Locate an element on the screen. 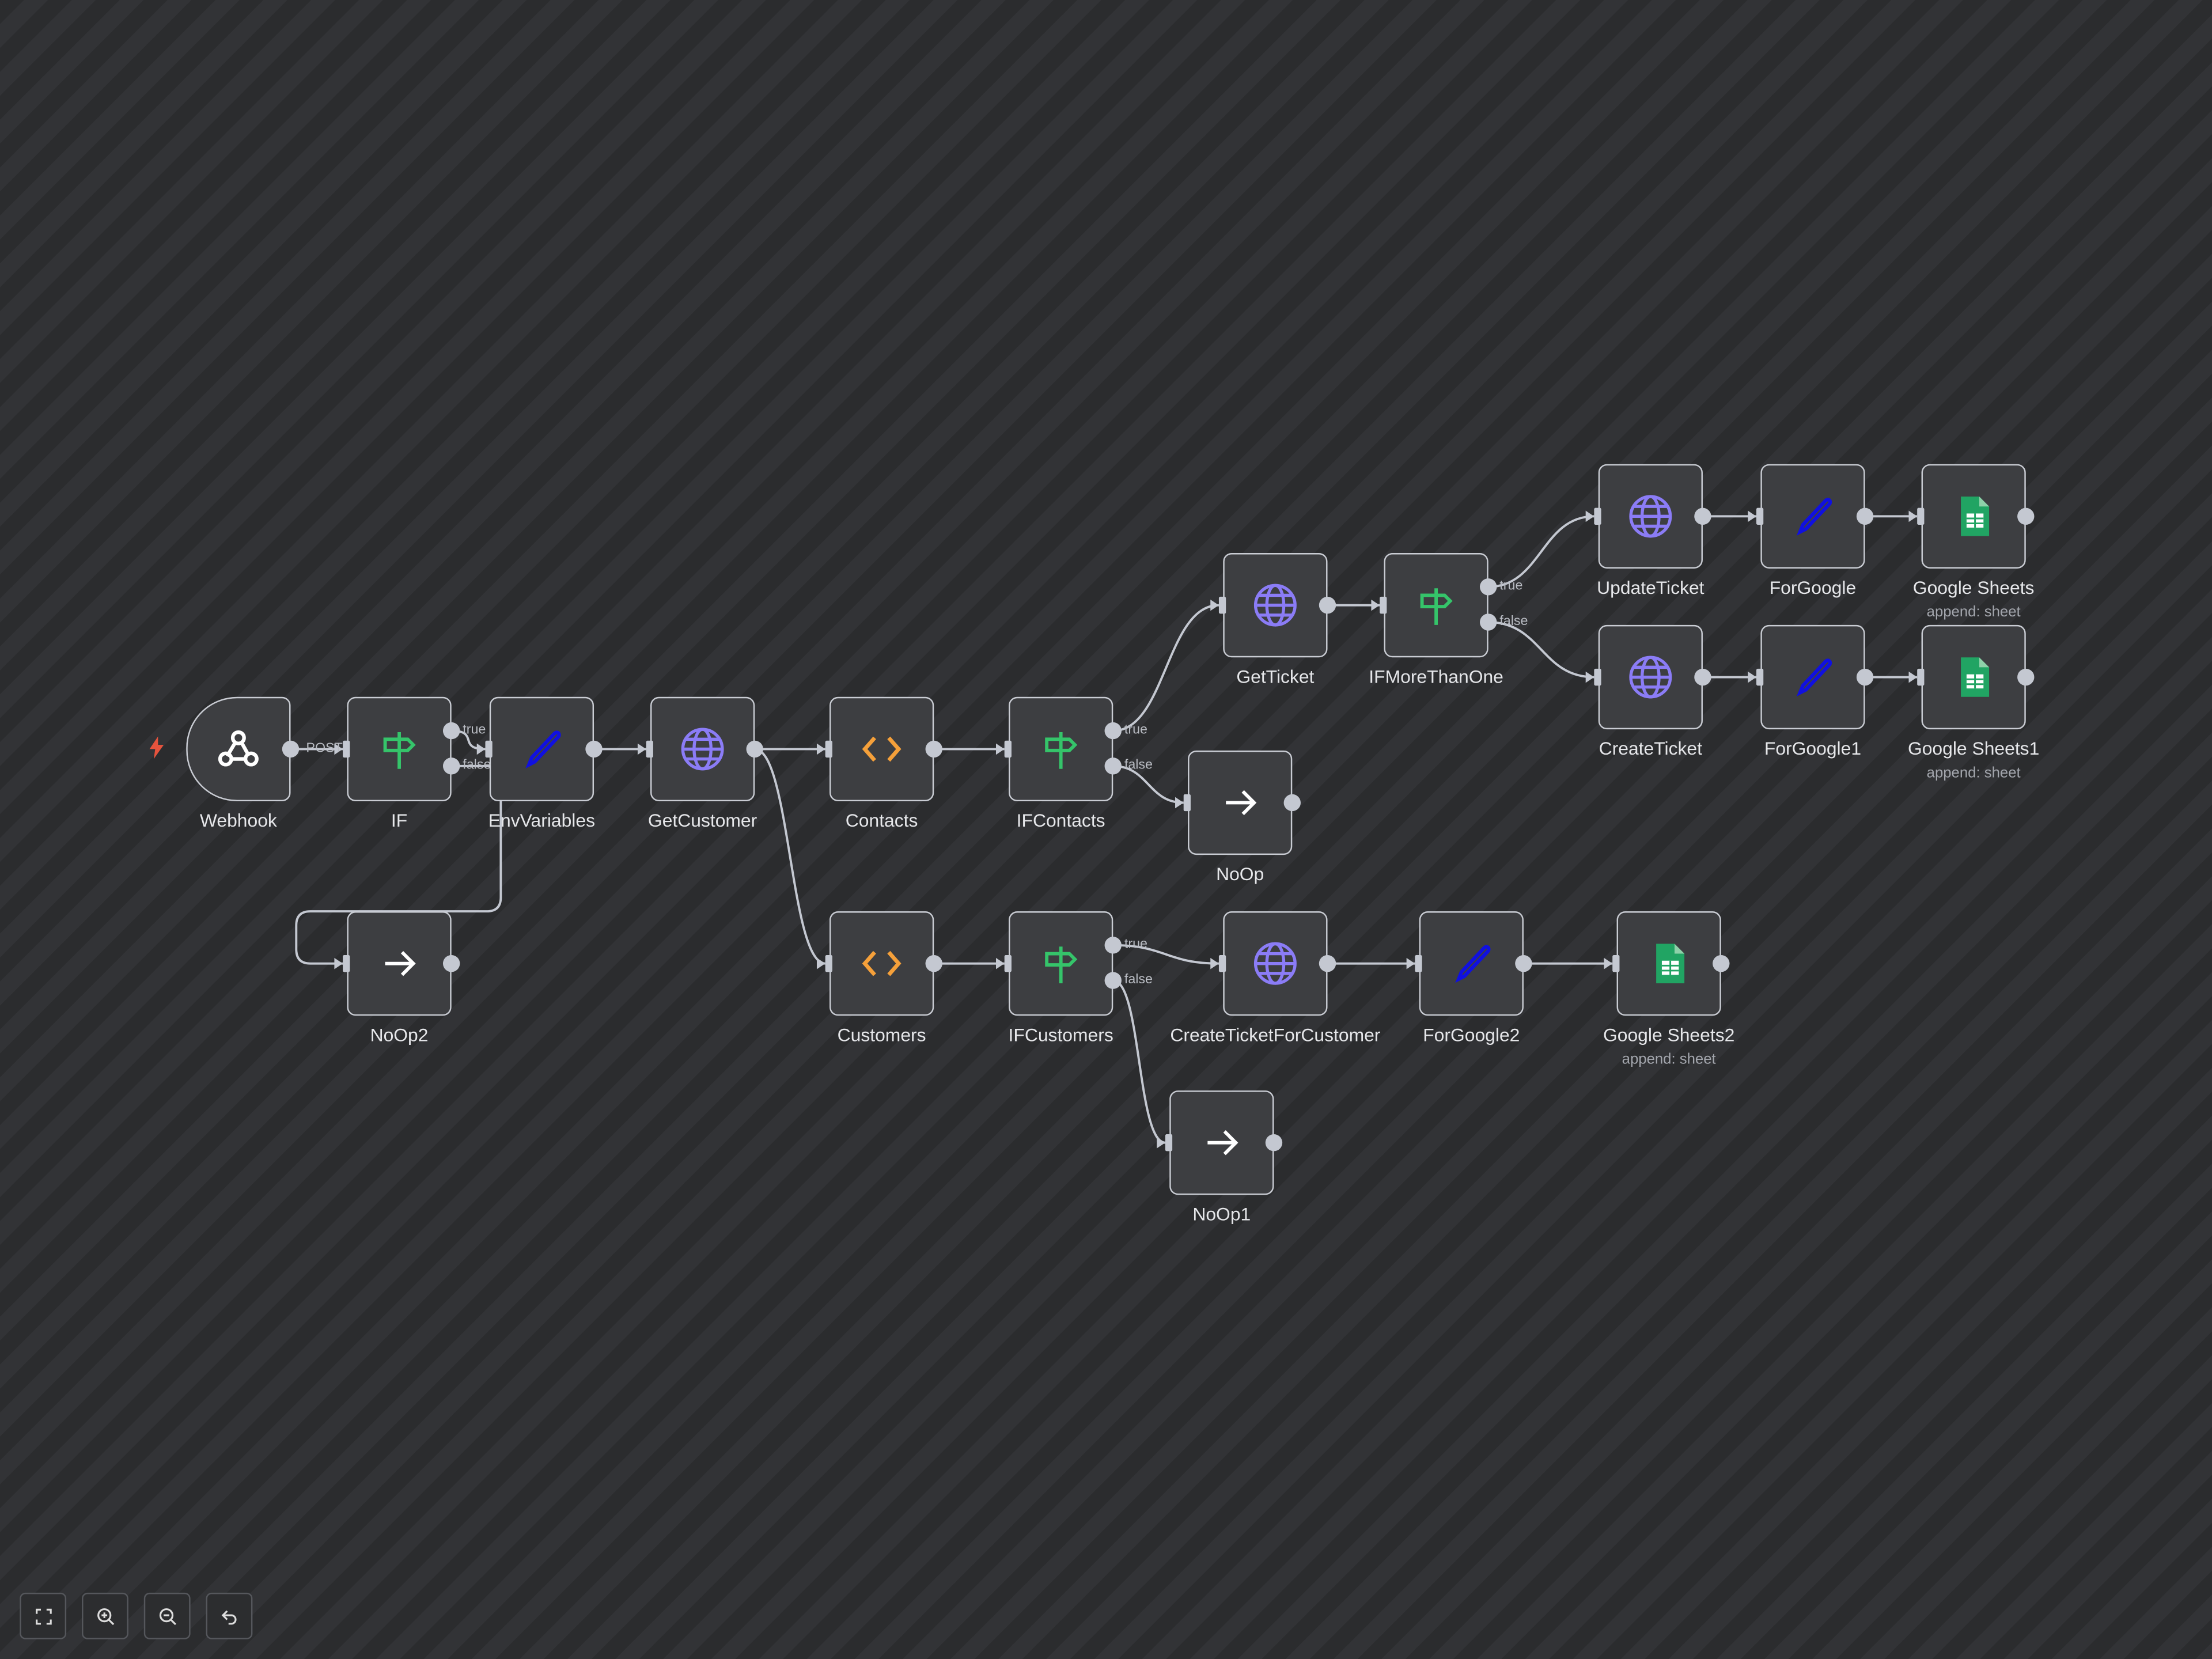 The height and width of the screenshot is (1659, 2212). node-customers is located at coordinates (882, 963).